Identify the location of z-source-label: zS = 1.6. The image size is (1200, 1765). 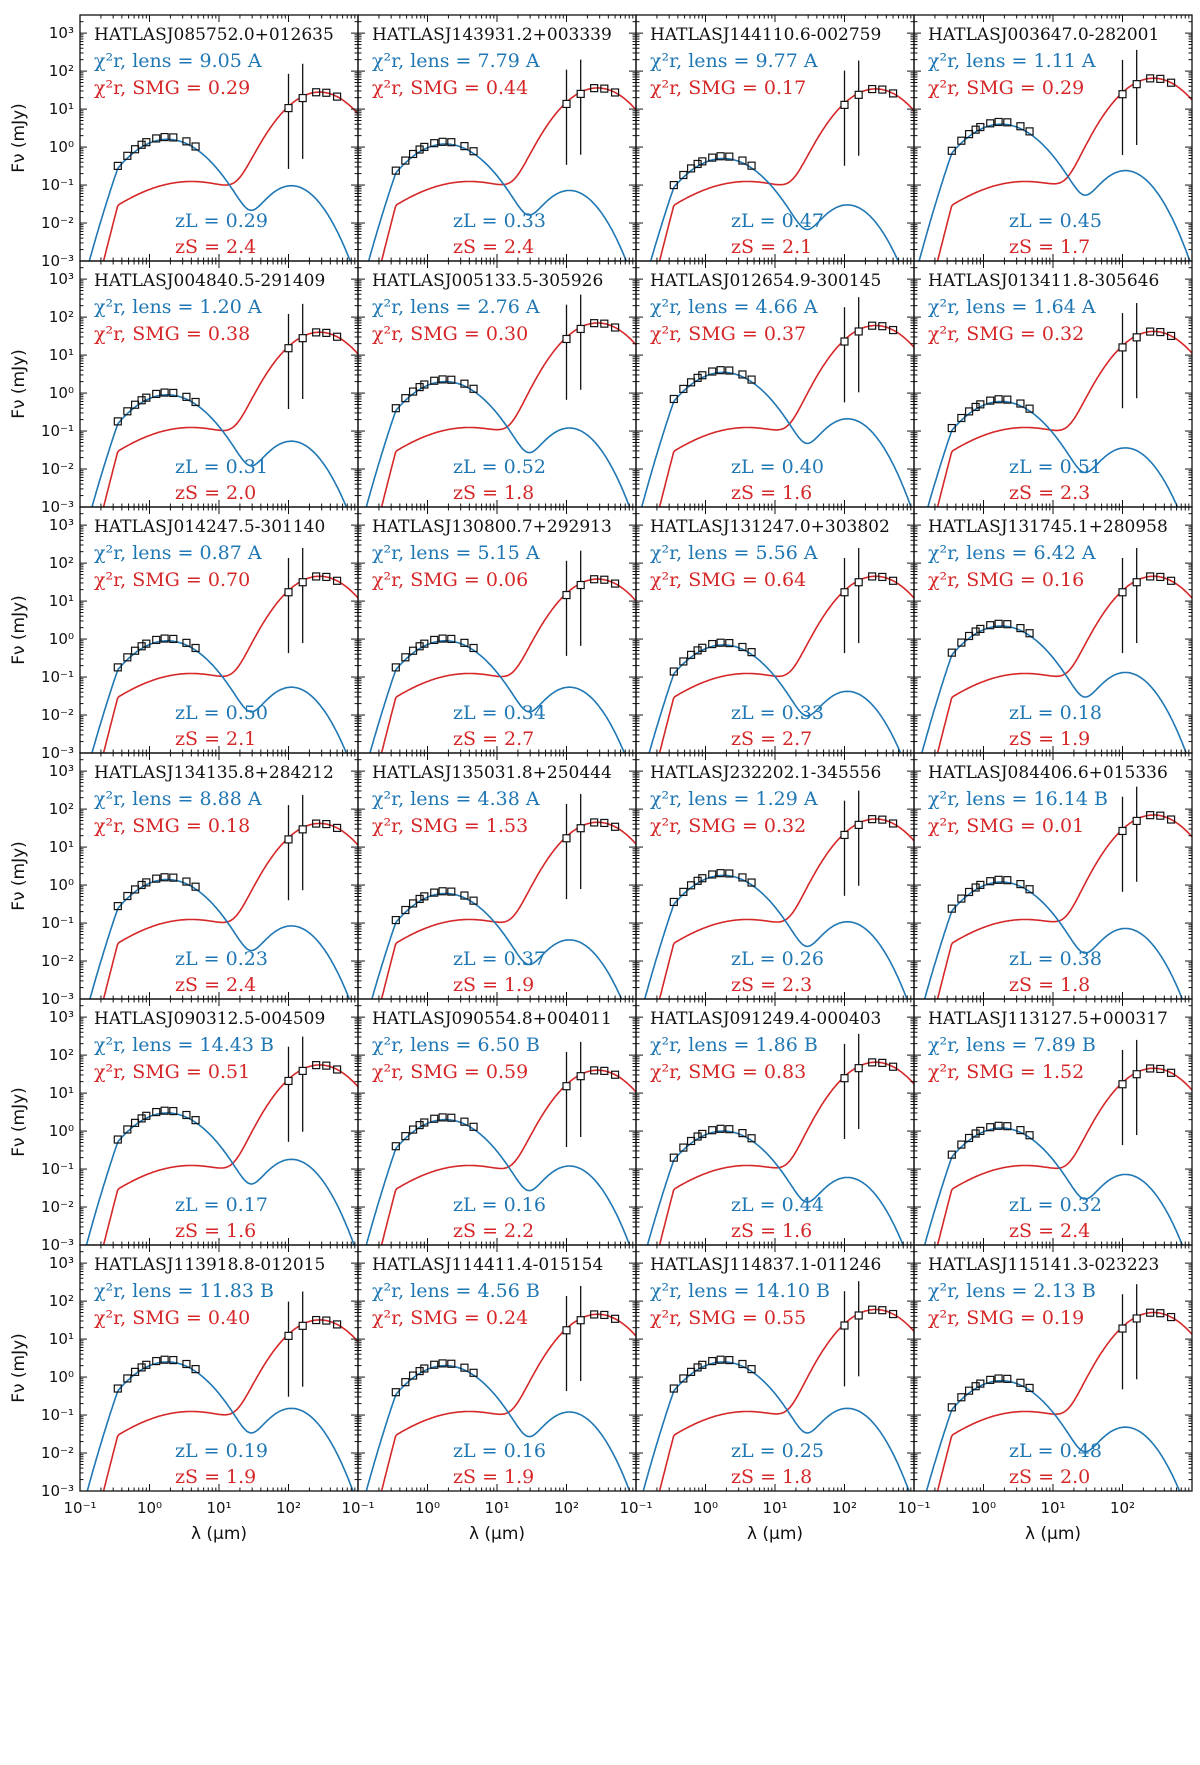
(771, 493).